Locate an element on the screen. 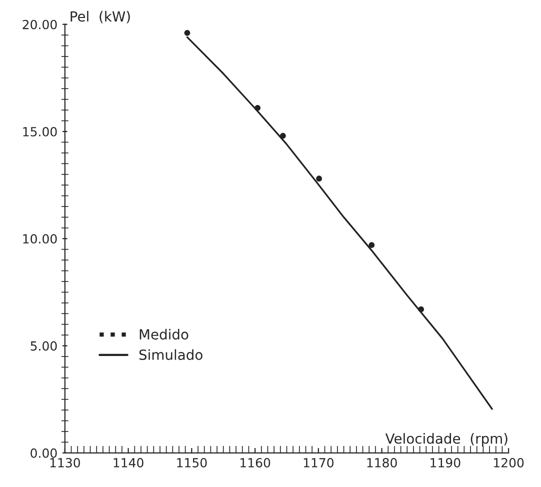 The width and height of the screenshot is (541, 487). legend-label: Simulado is located at coordinates (170, 354).